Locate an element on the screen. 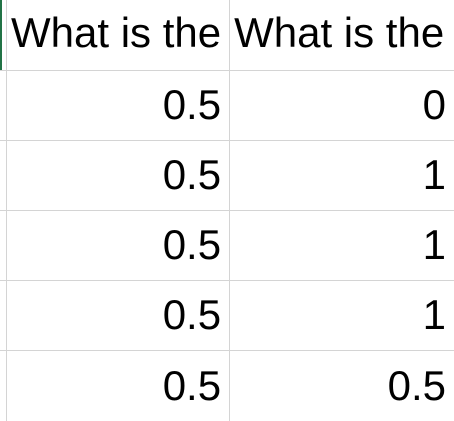 The height and width of the screenshot is (421, 454). frozen-pane-accent is located at coordinates (1, 35).